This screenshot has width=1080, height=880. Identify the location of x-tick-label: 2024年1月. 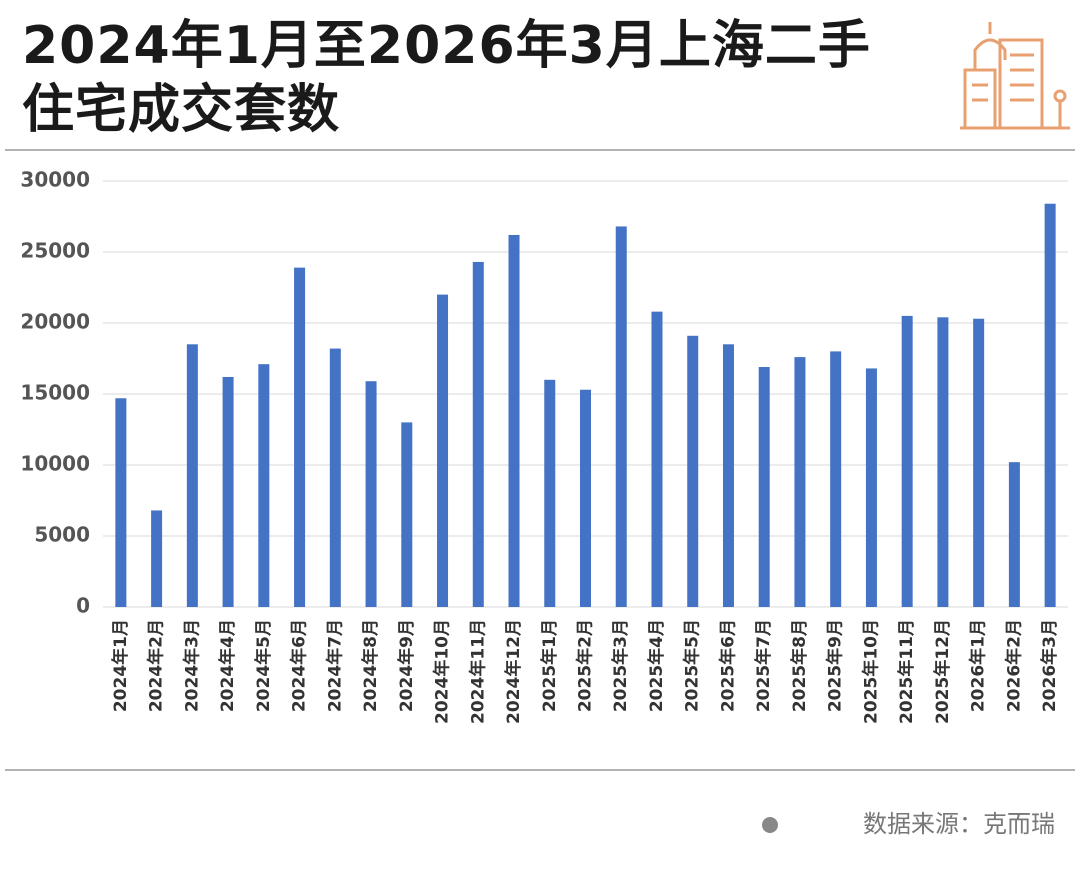
(120, 665).